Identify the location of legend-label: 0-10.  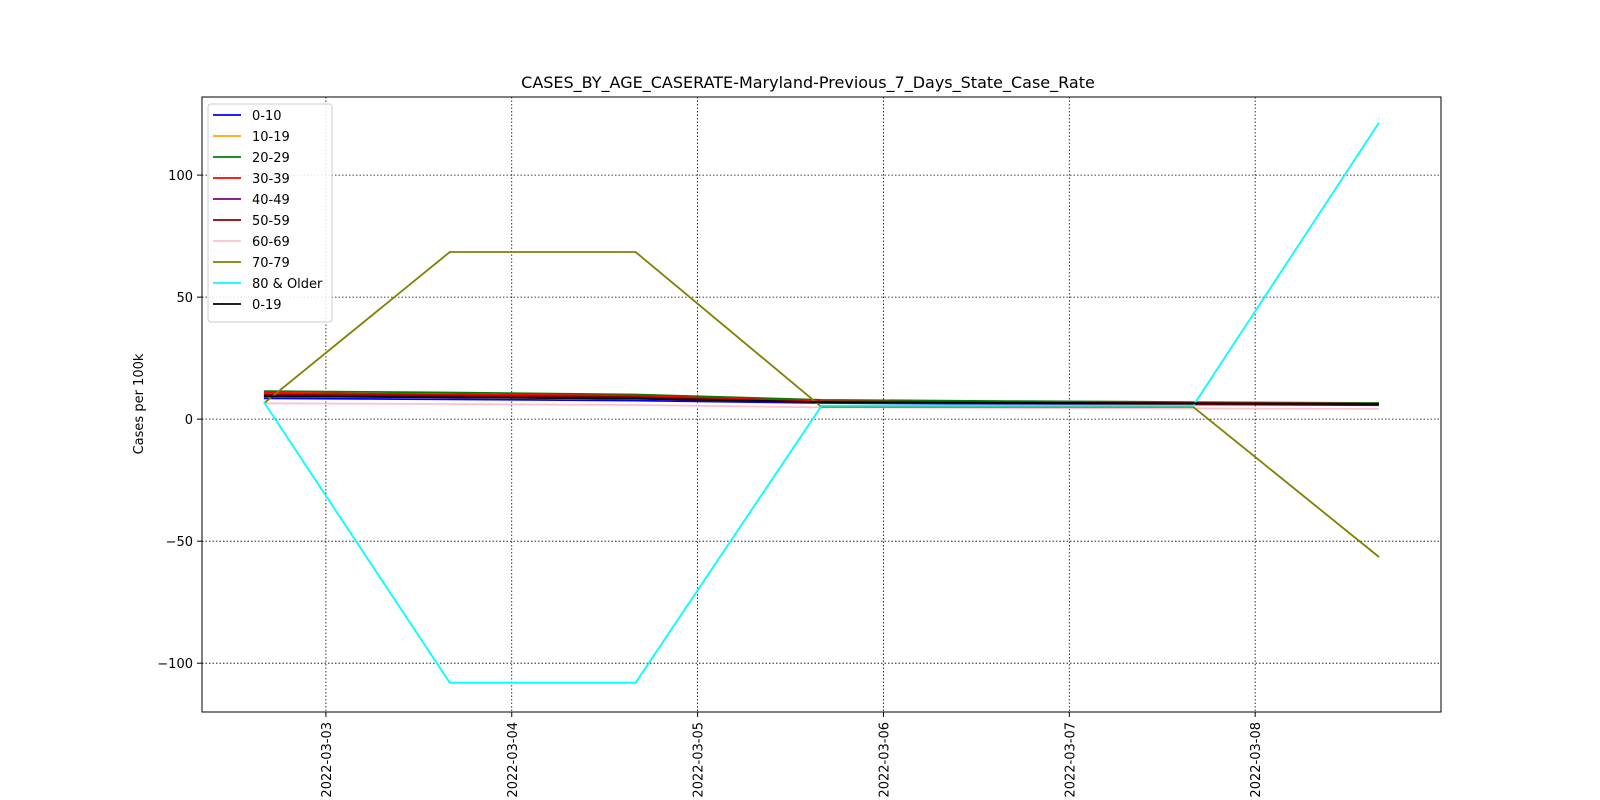
(267, 116).